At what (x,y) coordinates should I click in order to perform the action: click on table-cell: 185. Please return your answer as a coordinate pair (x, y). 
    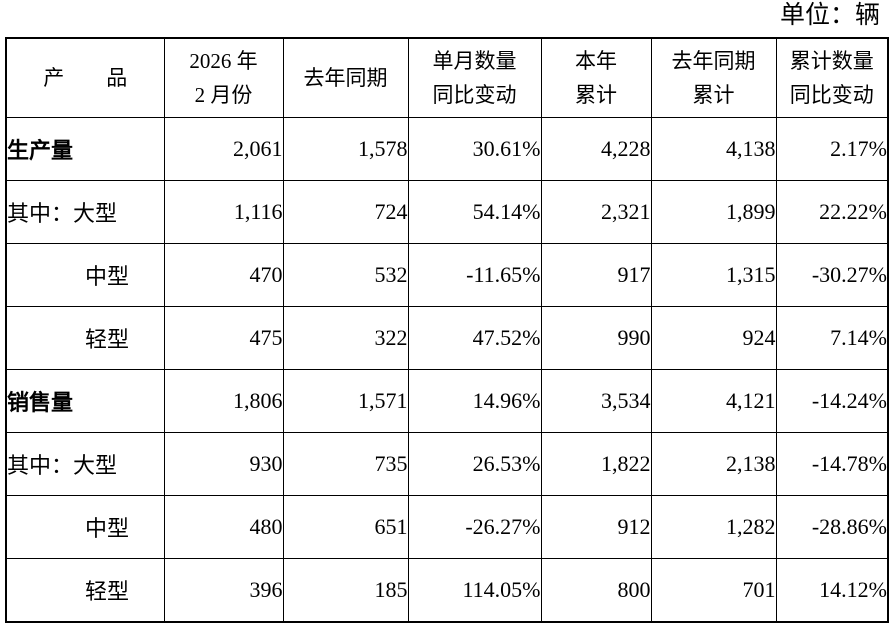
    Looking at the image, I should click on (345, 590).